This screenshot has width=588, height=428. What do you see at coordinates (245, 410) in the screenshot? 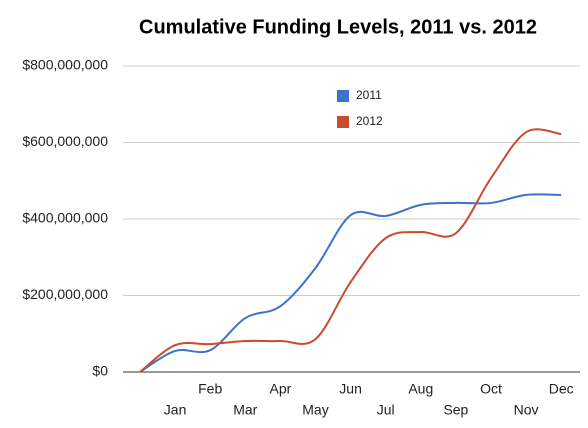
I see `x-tick-label: Mar` at bounding box center [245, 410].